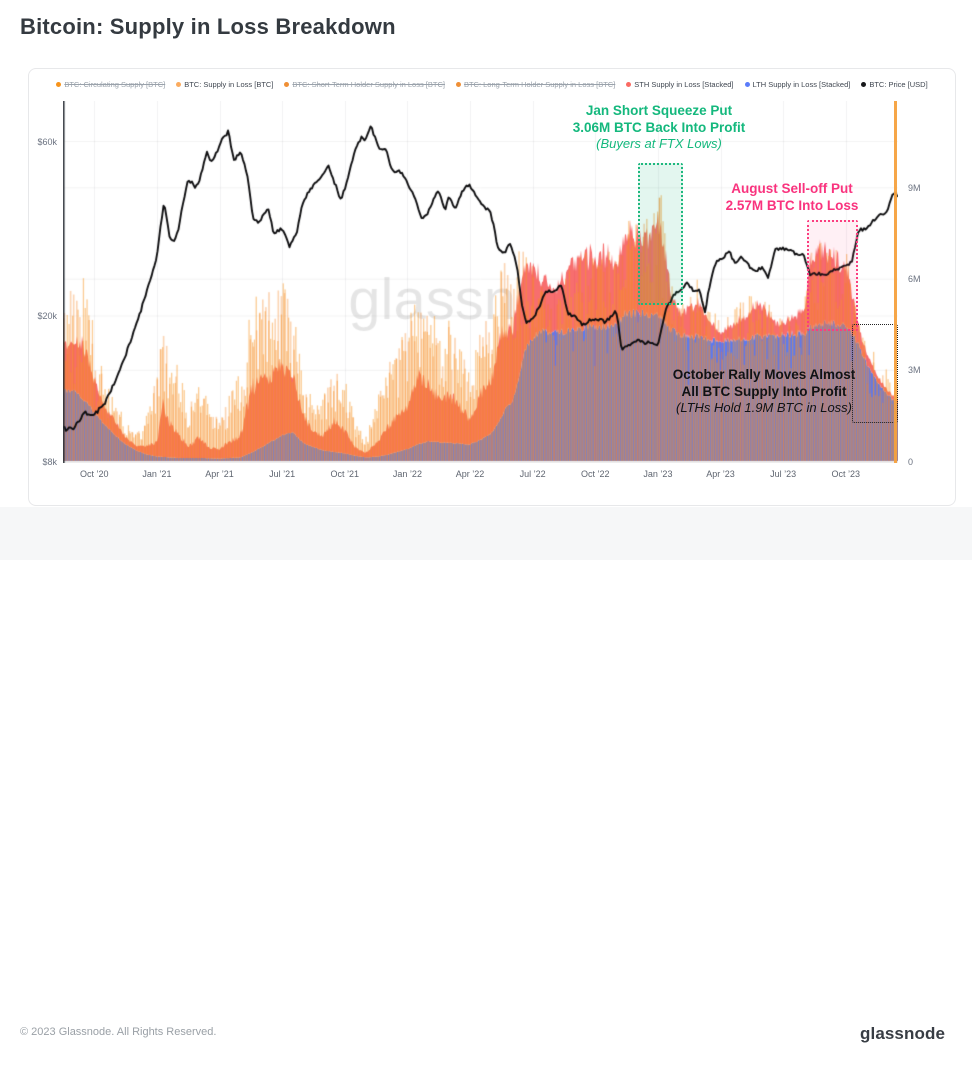  I want to click on date-tick-label: Oct ’21, so click(345, 474).